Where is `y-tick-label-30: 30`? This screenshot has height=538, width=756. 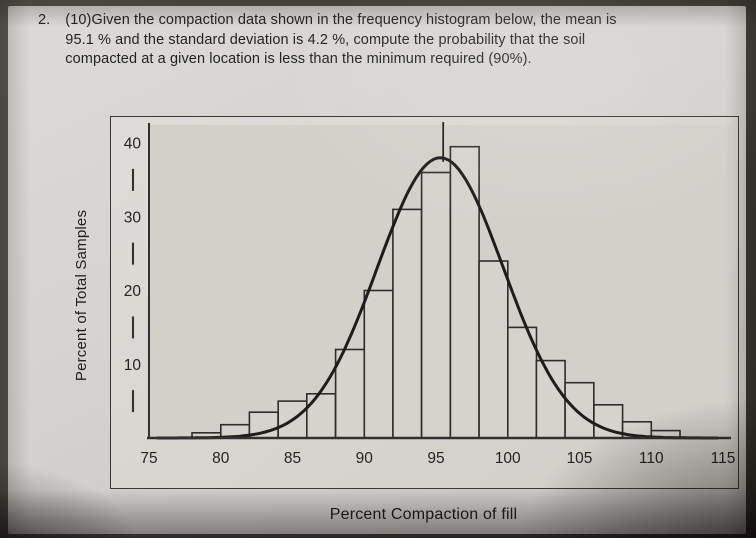 y-tick-label-30: 30 is located at coordinates (133, 217).